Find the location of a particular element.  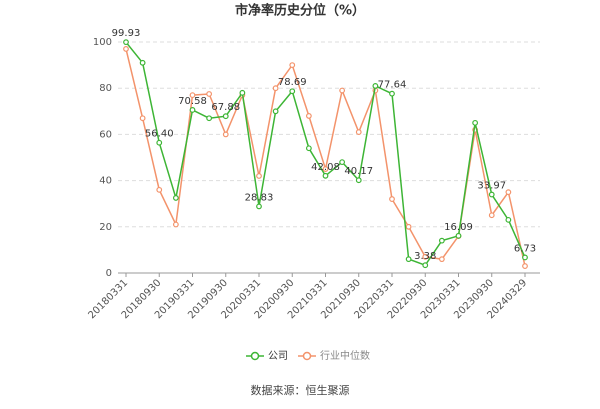

y-tick-label: 80 is located at coordinates (105, 88).